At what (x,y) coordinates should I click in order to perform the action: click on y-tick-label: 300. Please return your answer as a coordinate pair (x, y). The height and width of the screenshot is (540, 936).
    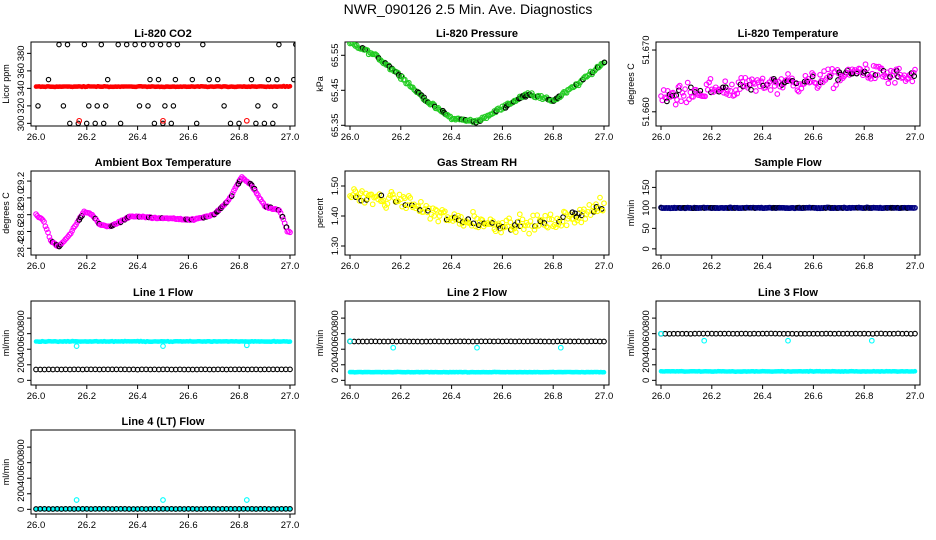
    Looking at the image, I should click on (21, 123).